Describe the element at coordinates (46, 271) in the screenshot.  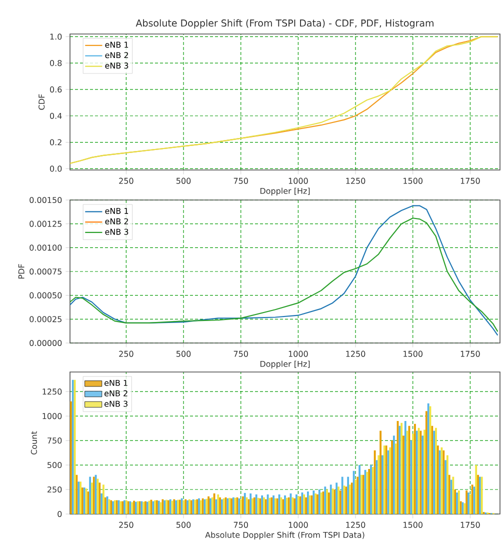
I see `y-tick-label: 0.00075` at that location.